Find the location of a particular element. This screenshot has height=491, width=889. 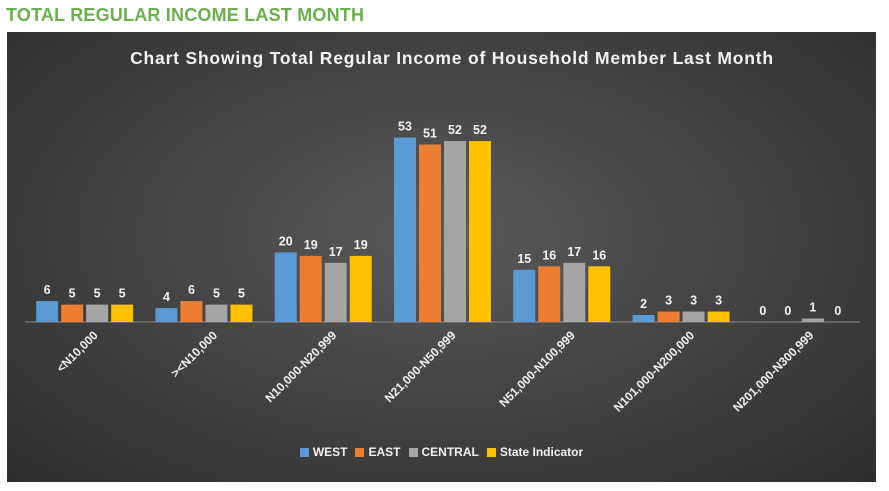

data-label: 4 is located at coordinates (166, 297).